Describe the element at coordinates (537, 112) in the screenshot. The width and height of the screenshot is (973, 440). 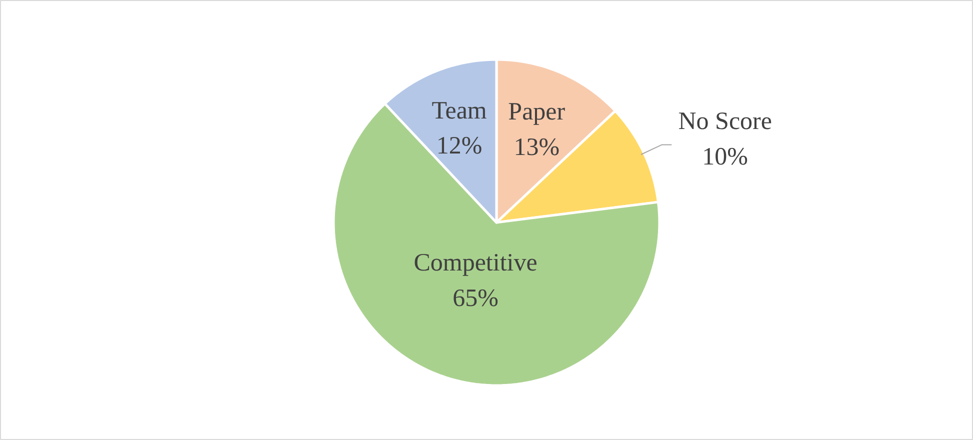
I see `slice-label: Paper` at that location.